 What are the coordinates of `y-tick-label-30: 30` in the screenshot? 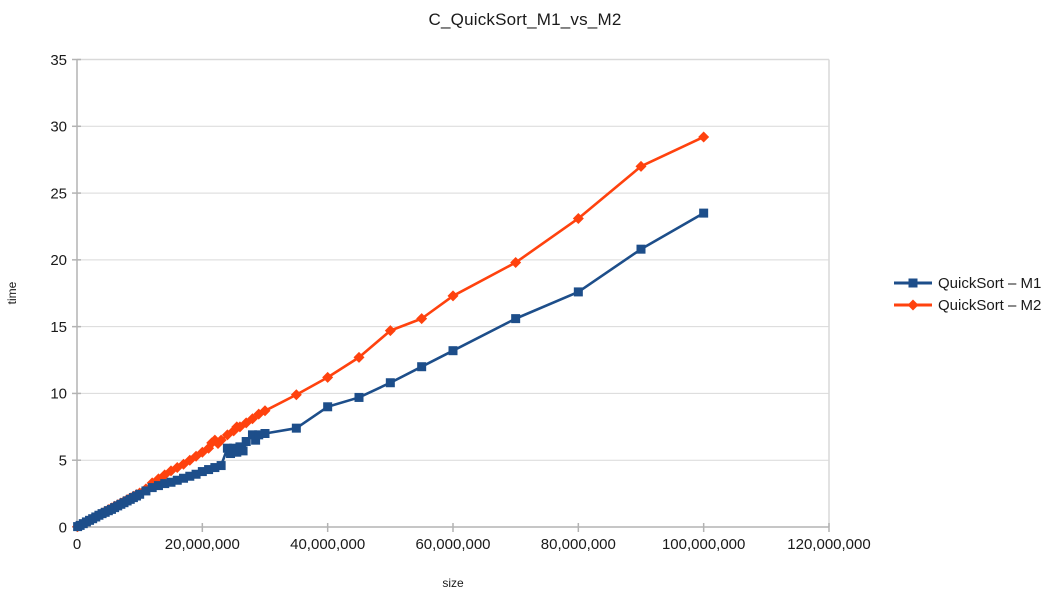 It's located at (58, 127).